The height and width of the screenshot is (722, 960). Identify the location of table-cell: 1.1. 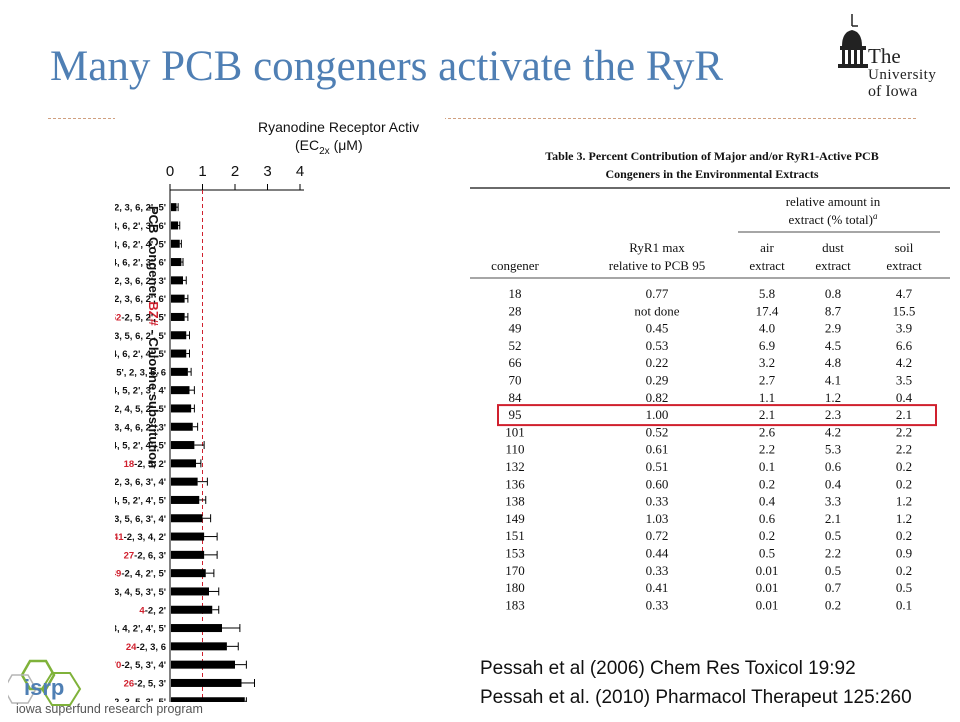
(767, 397).